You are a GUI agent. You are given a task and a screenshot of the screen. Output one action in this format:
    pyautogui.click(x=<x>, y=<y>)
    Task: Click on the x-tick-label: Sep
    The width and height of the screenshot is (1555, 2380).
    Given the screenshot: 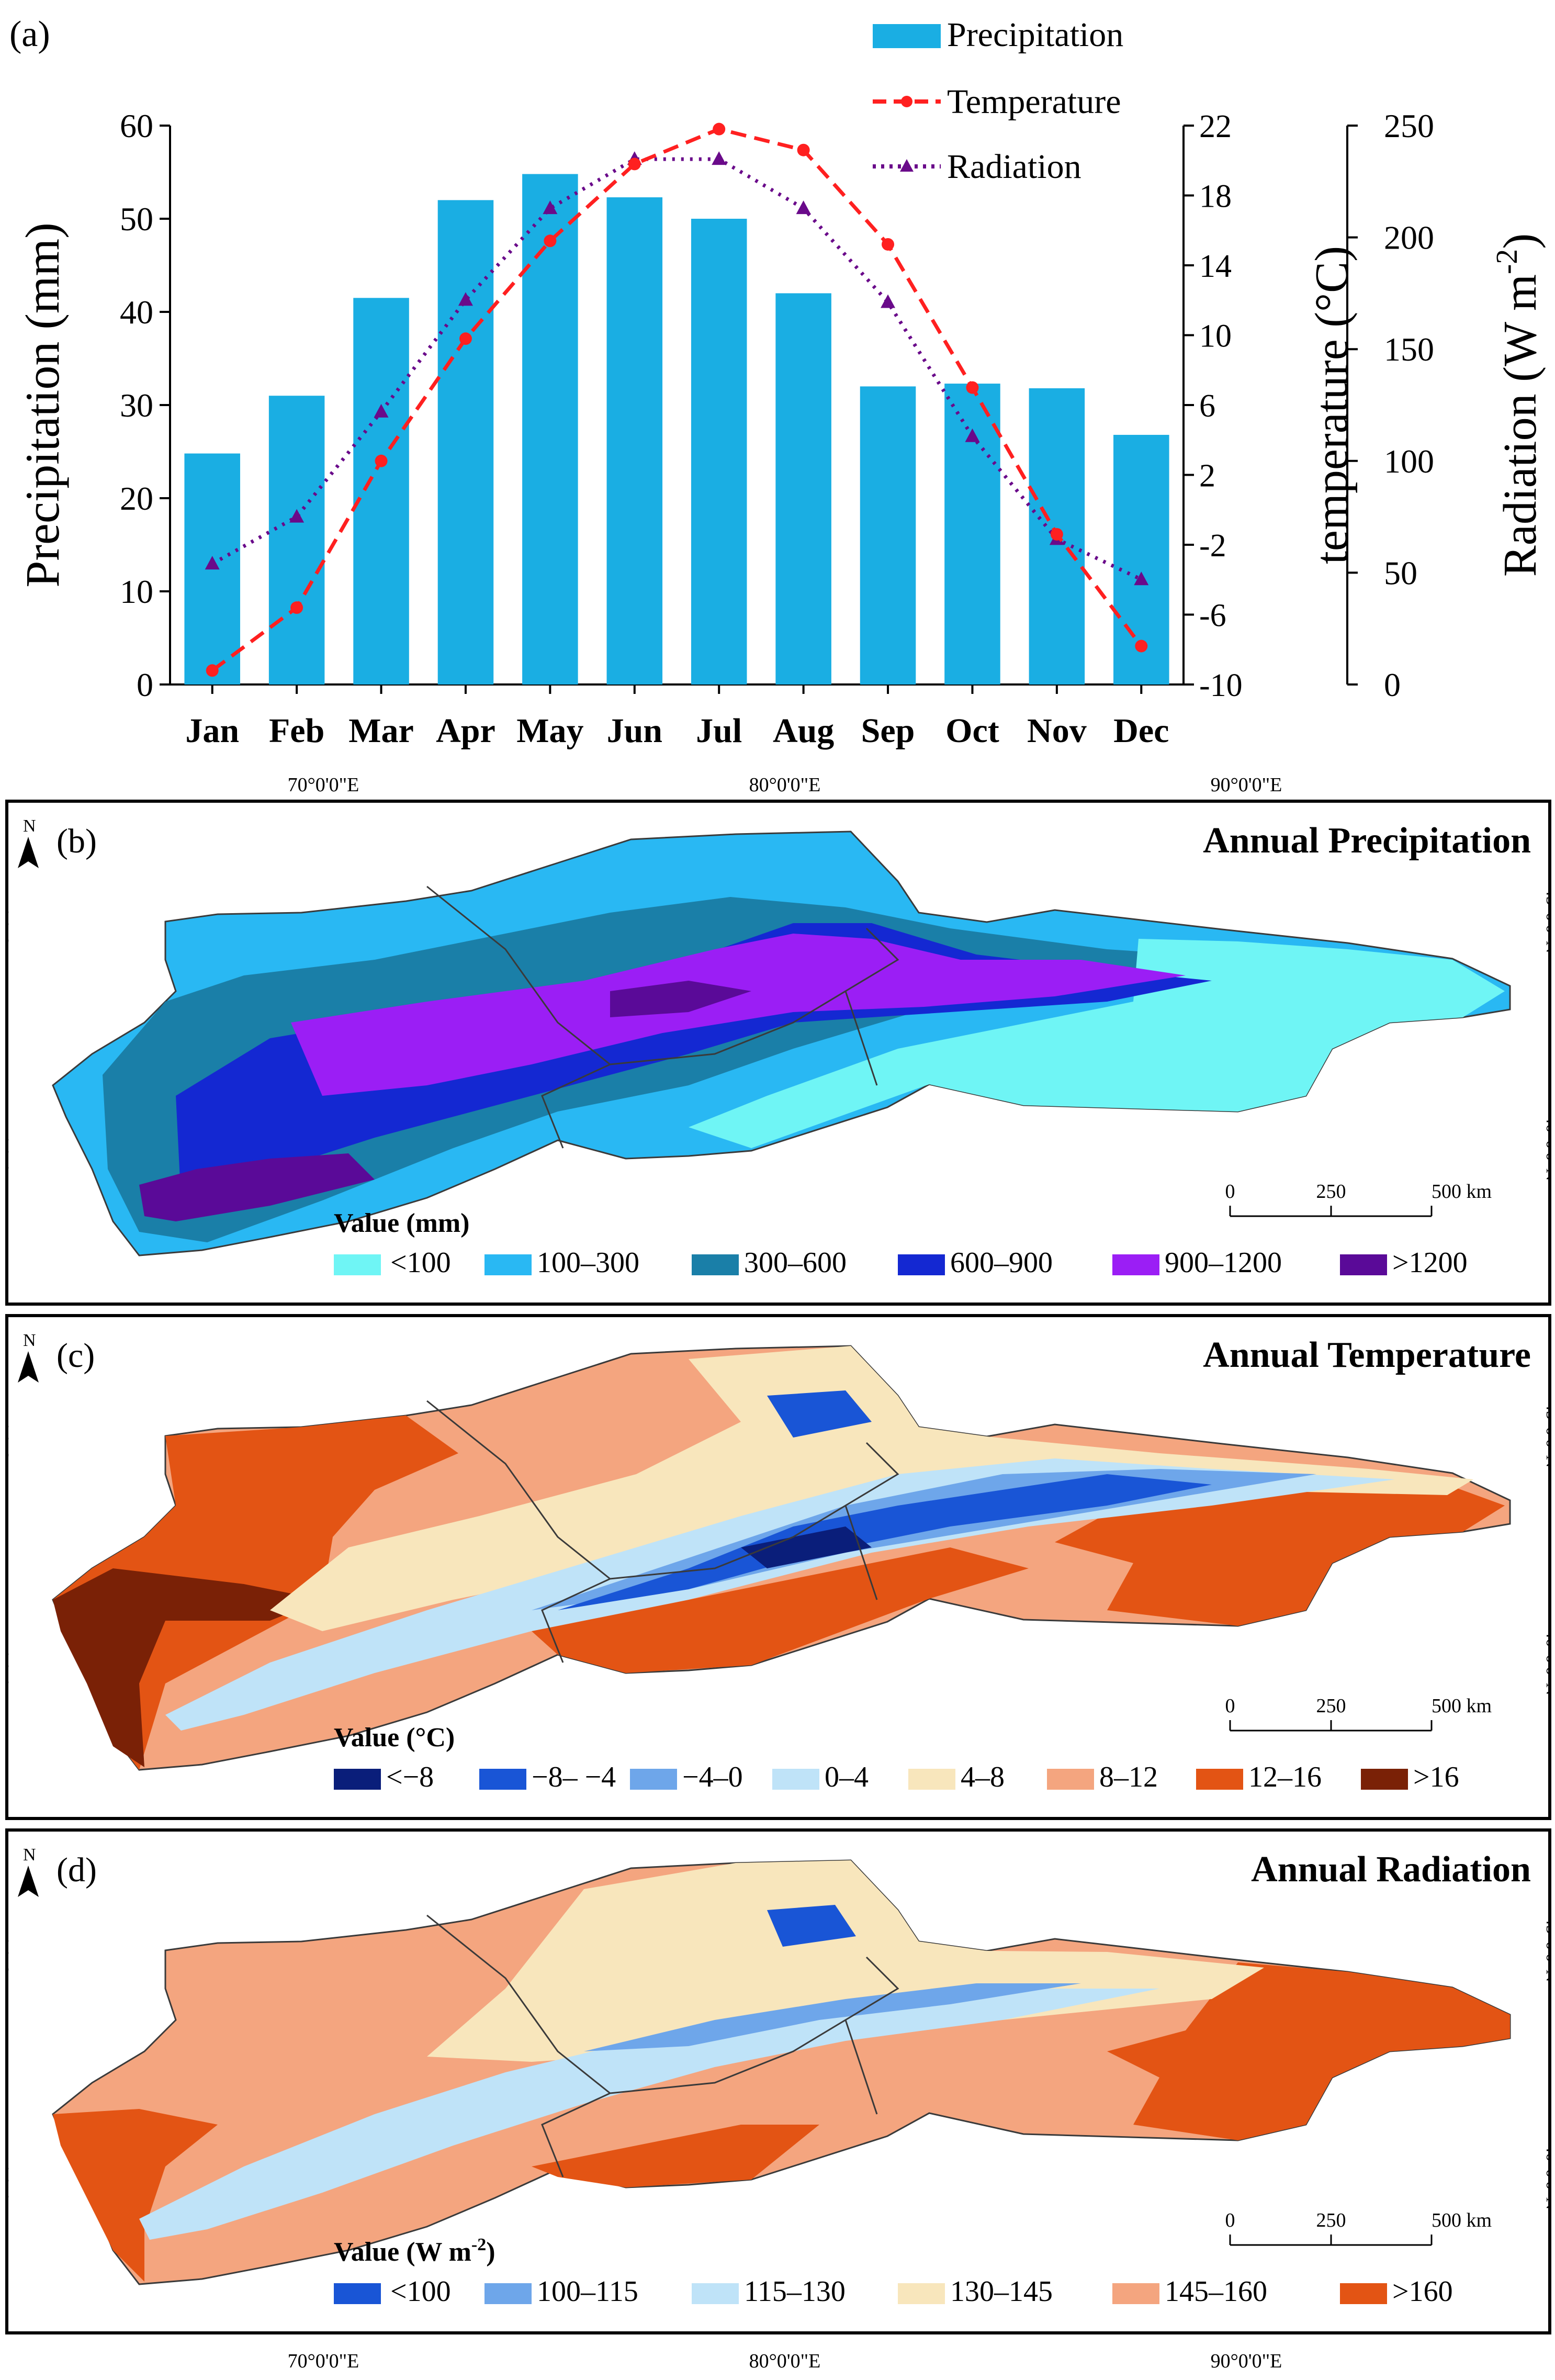 What is the action you would take?
    pyautogui.click(x=888, y=731)
    